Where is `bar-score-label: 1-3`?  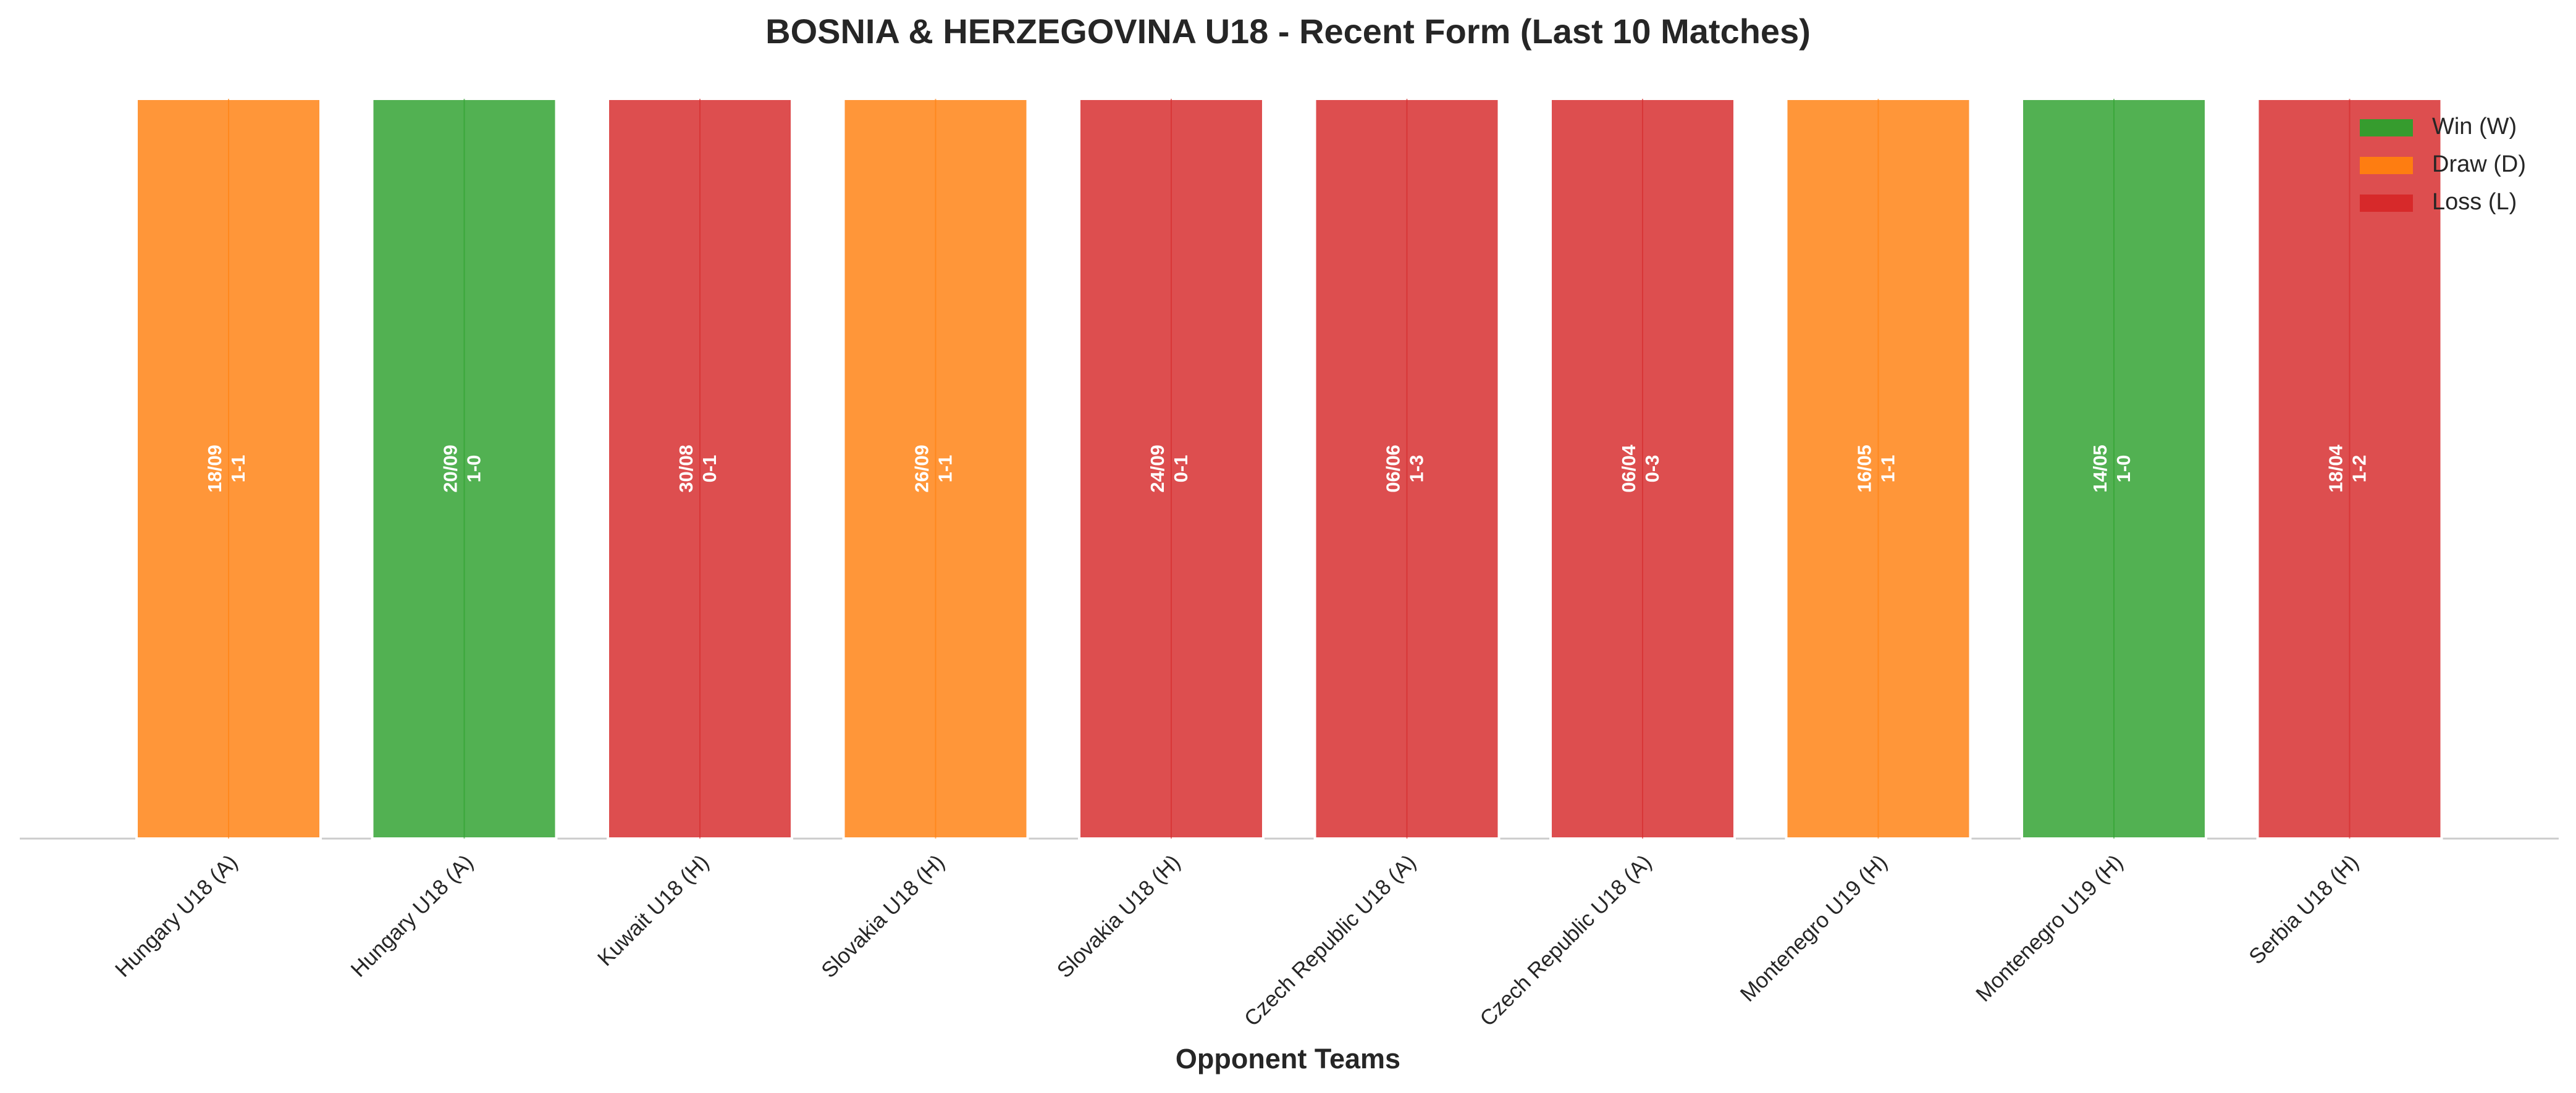 bar-score-label: 1-3 is located at coordinates (1417, 469).